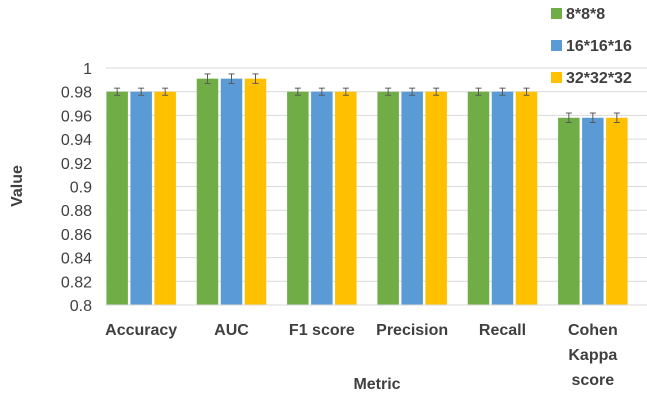 The image size is (647, 396). I want to click on x-category-label: Cohen, so click(593, 330).